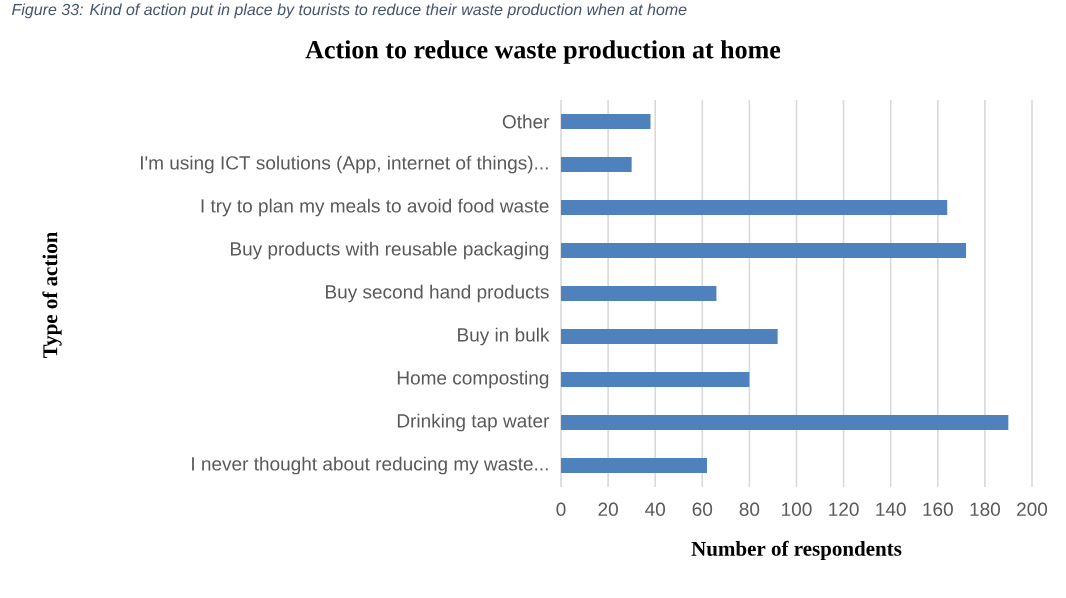 The height and width of the screenshot is (598, 1066). Describe the element at coordinates (526, 121) in the screenshot. I see `y-tick-label: Other` at that location.